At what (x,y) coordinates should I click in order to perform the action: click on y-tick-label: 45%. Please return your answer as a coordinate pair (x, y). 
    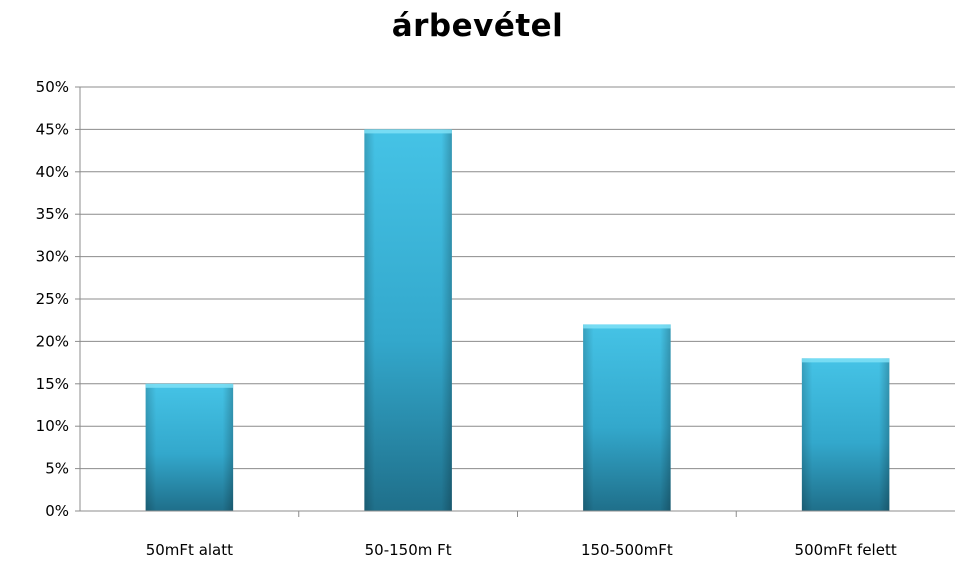
    Looking at the image, I should click on (52, 129).